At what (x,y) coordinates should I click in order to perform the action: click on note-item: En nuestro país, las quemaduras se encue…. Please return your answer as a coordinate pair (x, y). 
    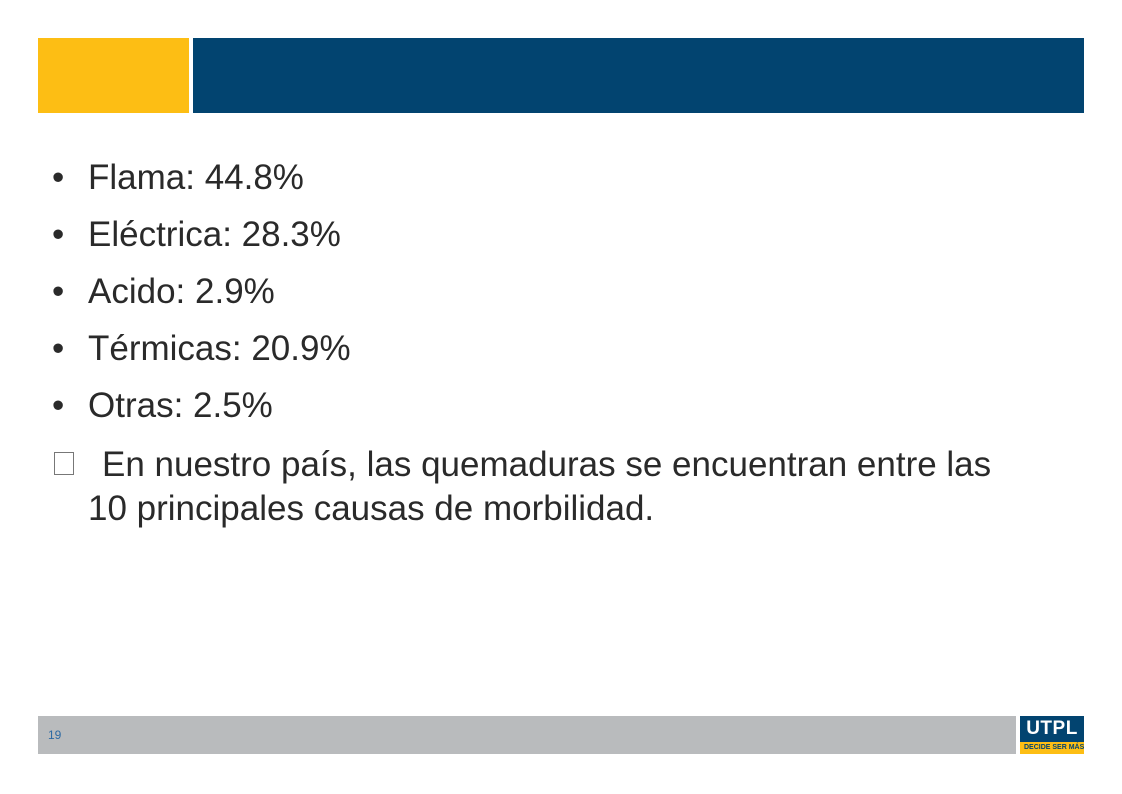
    Looking at the image, I should click on (552, 487).